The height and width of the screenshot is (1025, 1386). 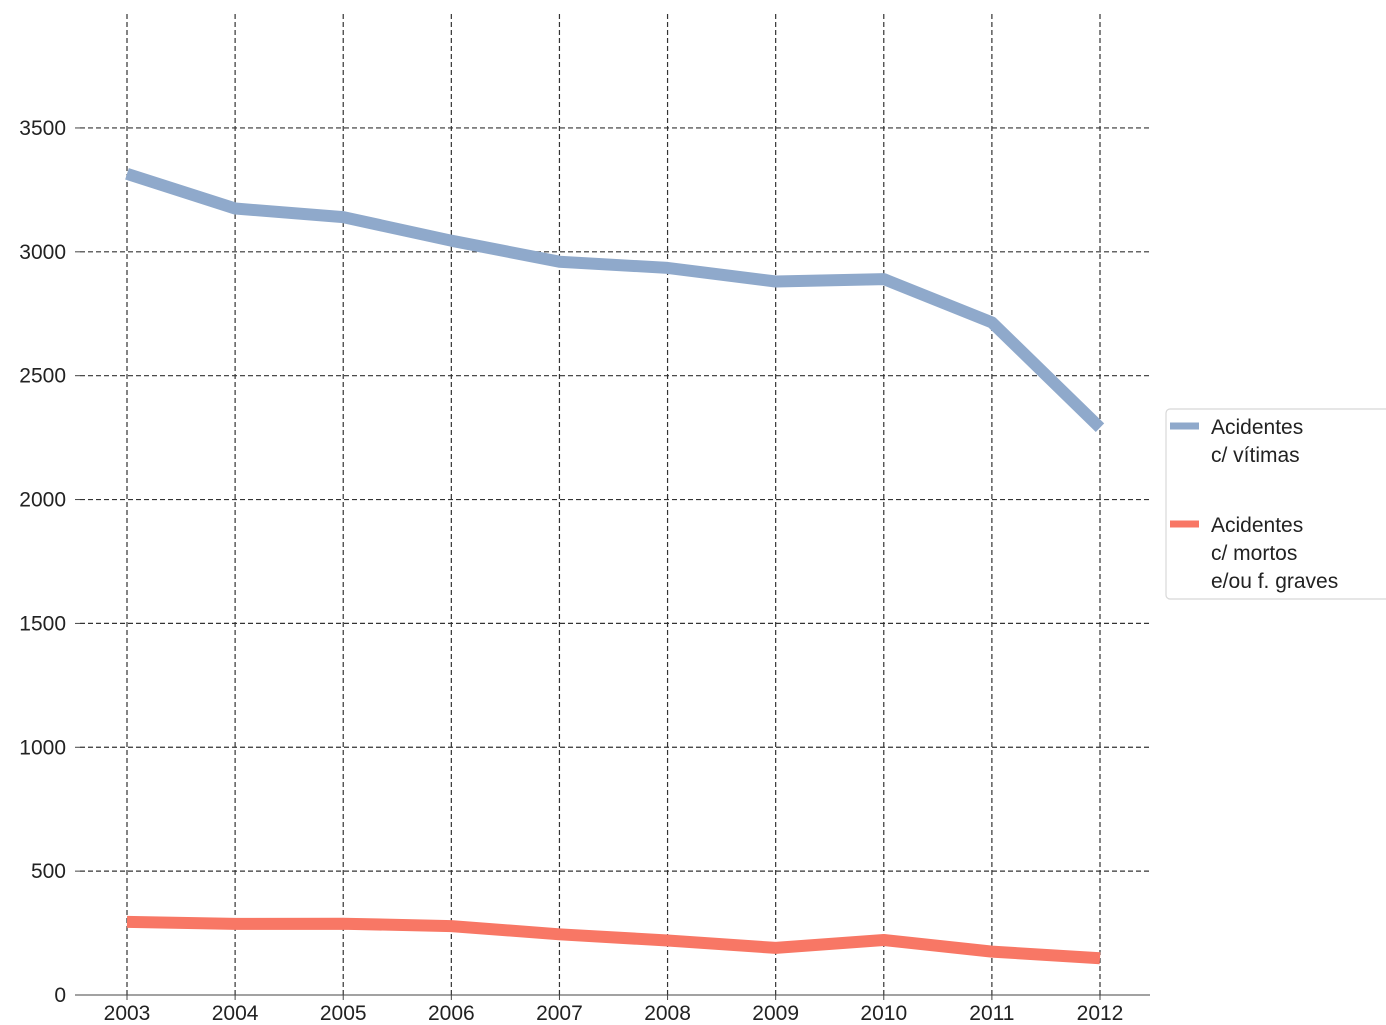 What do you see at coordinates (42, 376) in the screenshot?
I see `y-tick-label: 2500` at bounding box center [42, 376].